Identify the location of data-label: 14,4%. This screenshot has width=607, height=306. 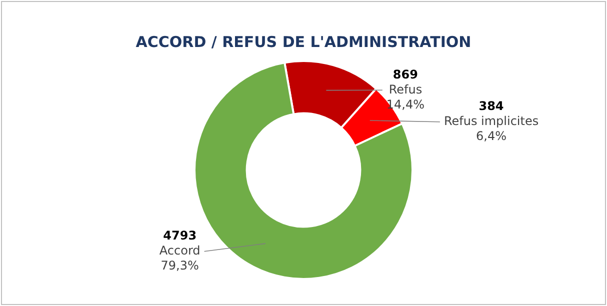
(405, 104).